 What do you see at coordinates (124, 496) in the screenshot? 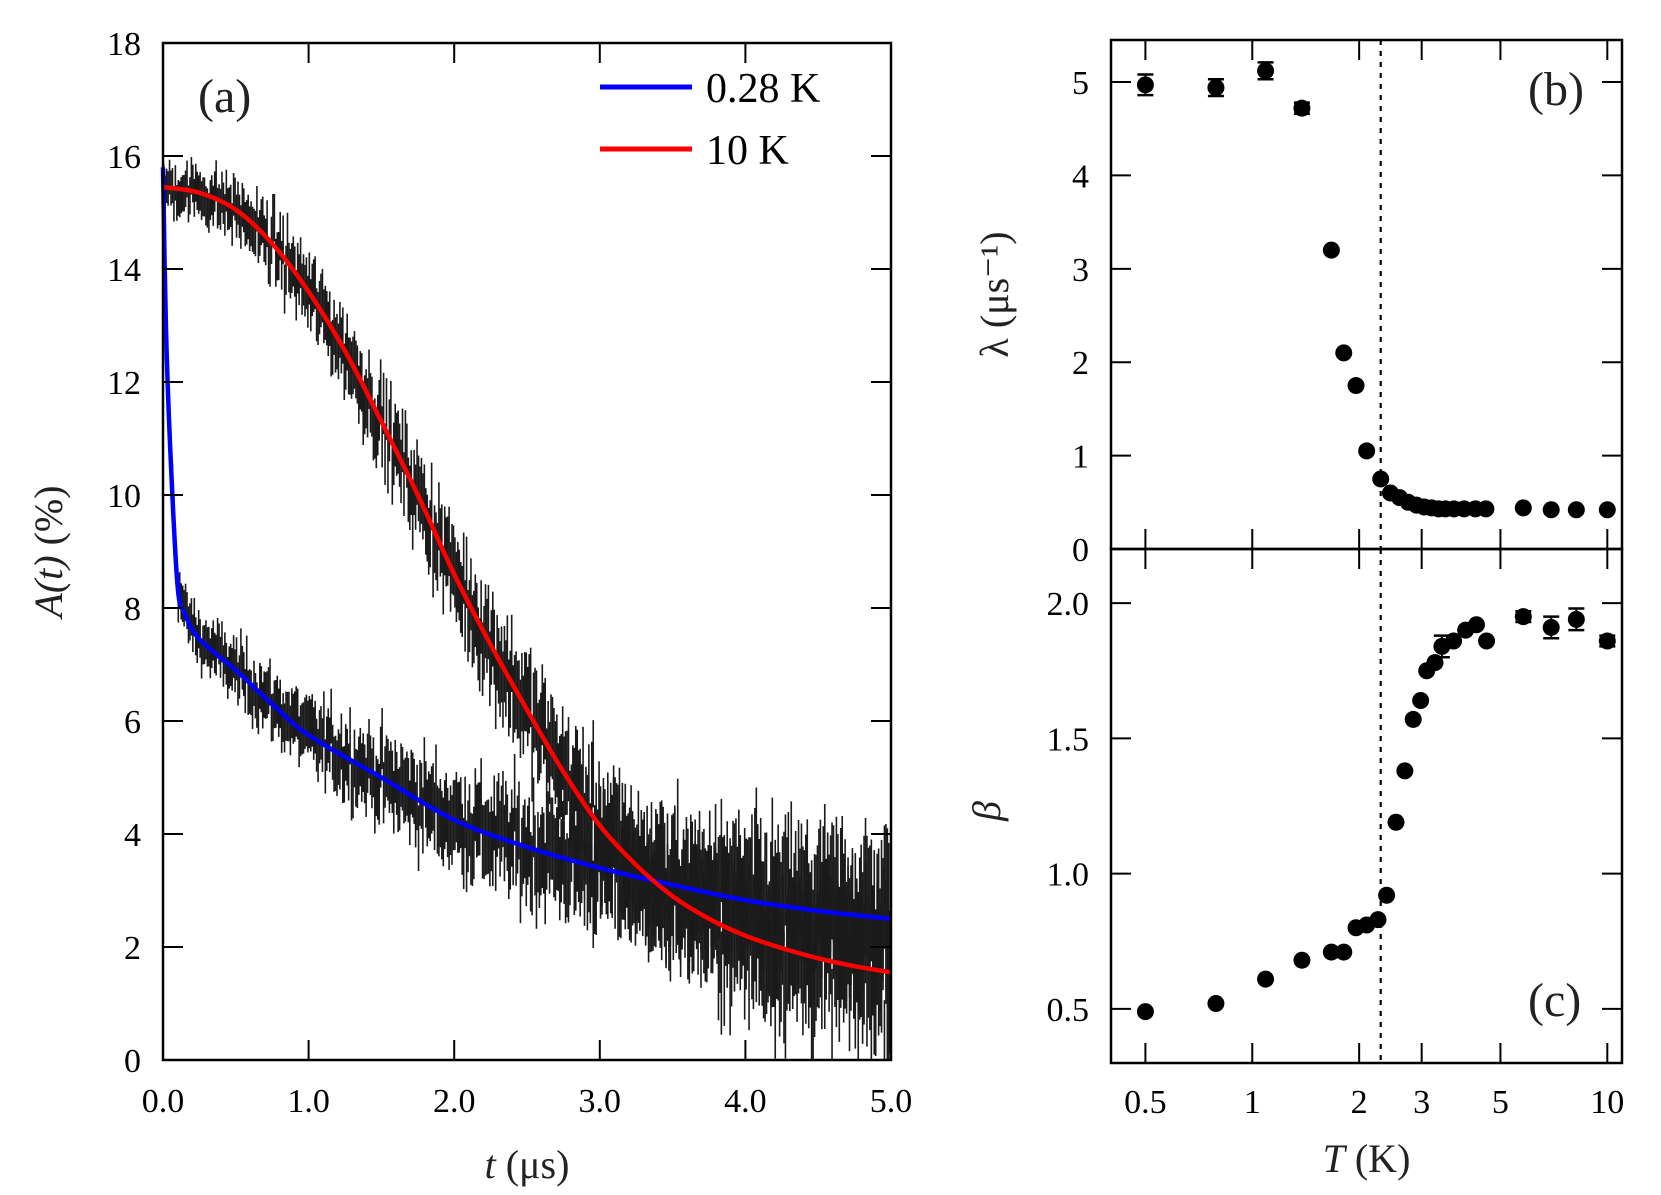
I see `y-tick-label: 10` at bounding box center [124, 496].